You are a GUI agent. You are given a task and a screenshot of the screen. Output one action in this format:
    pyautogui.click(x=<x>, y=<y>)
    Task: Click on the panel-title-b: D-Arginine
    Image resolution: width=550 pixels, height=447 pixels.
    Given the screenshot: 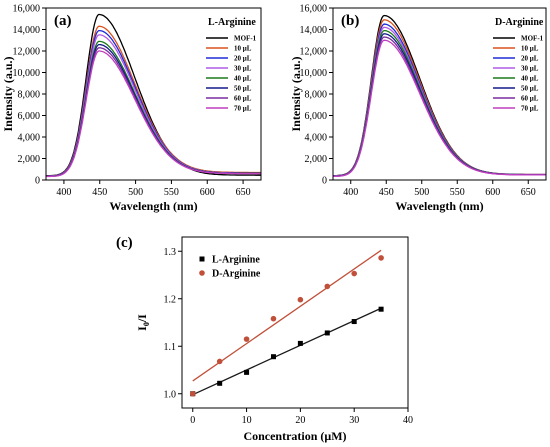 What is the action you would take?
    pyautogui.click(x=519, y=22)
    